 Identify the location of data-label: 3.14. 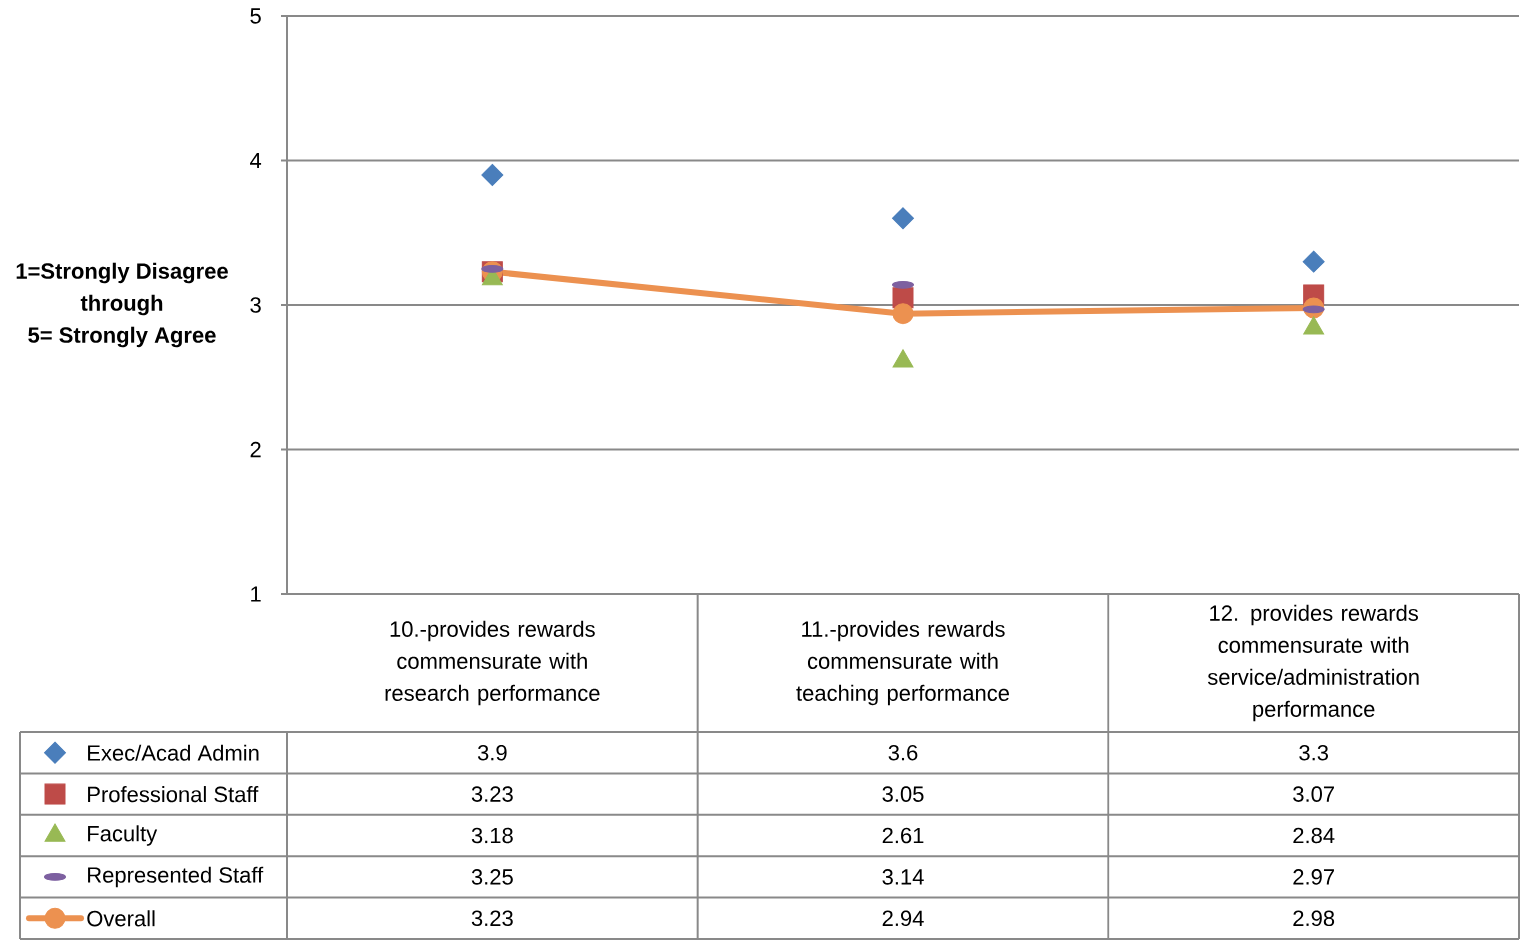
(903, 877).